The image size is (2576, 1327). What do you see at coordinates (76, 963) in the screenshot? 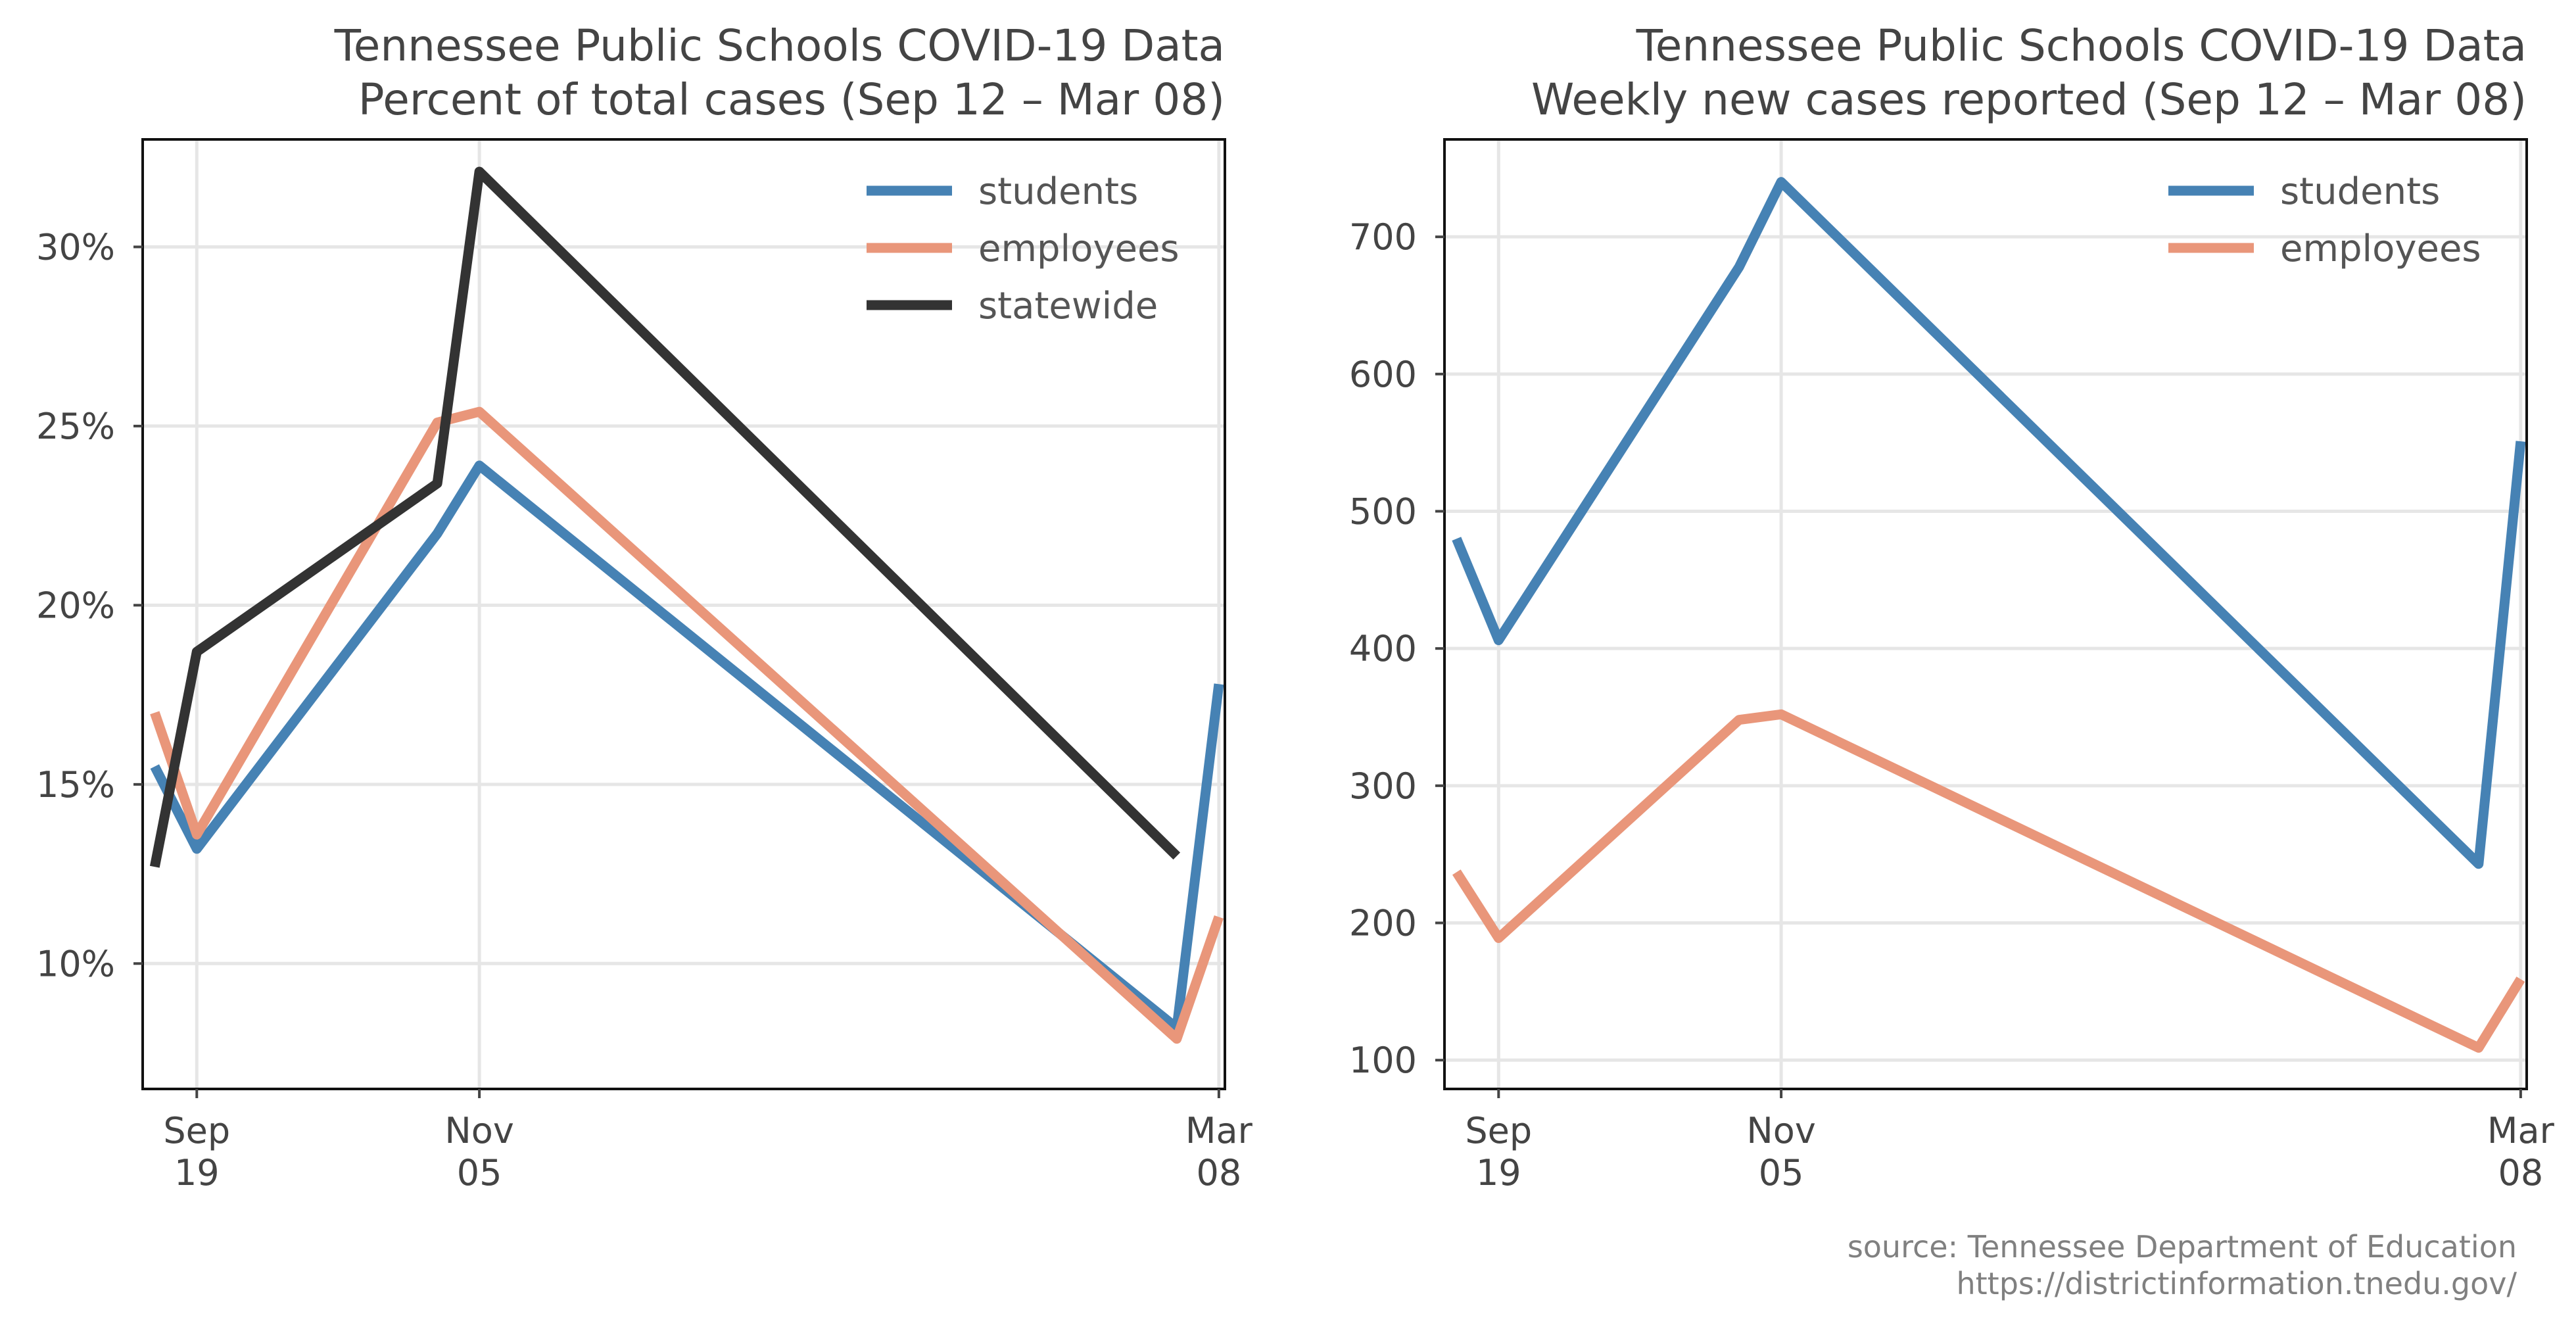
I see `percent-chart-ytick-label-10: 10%` at bounding box center [76, 963].